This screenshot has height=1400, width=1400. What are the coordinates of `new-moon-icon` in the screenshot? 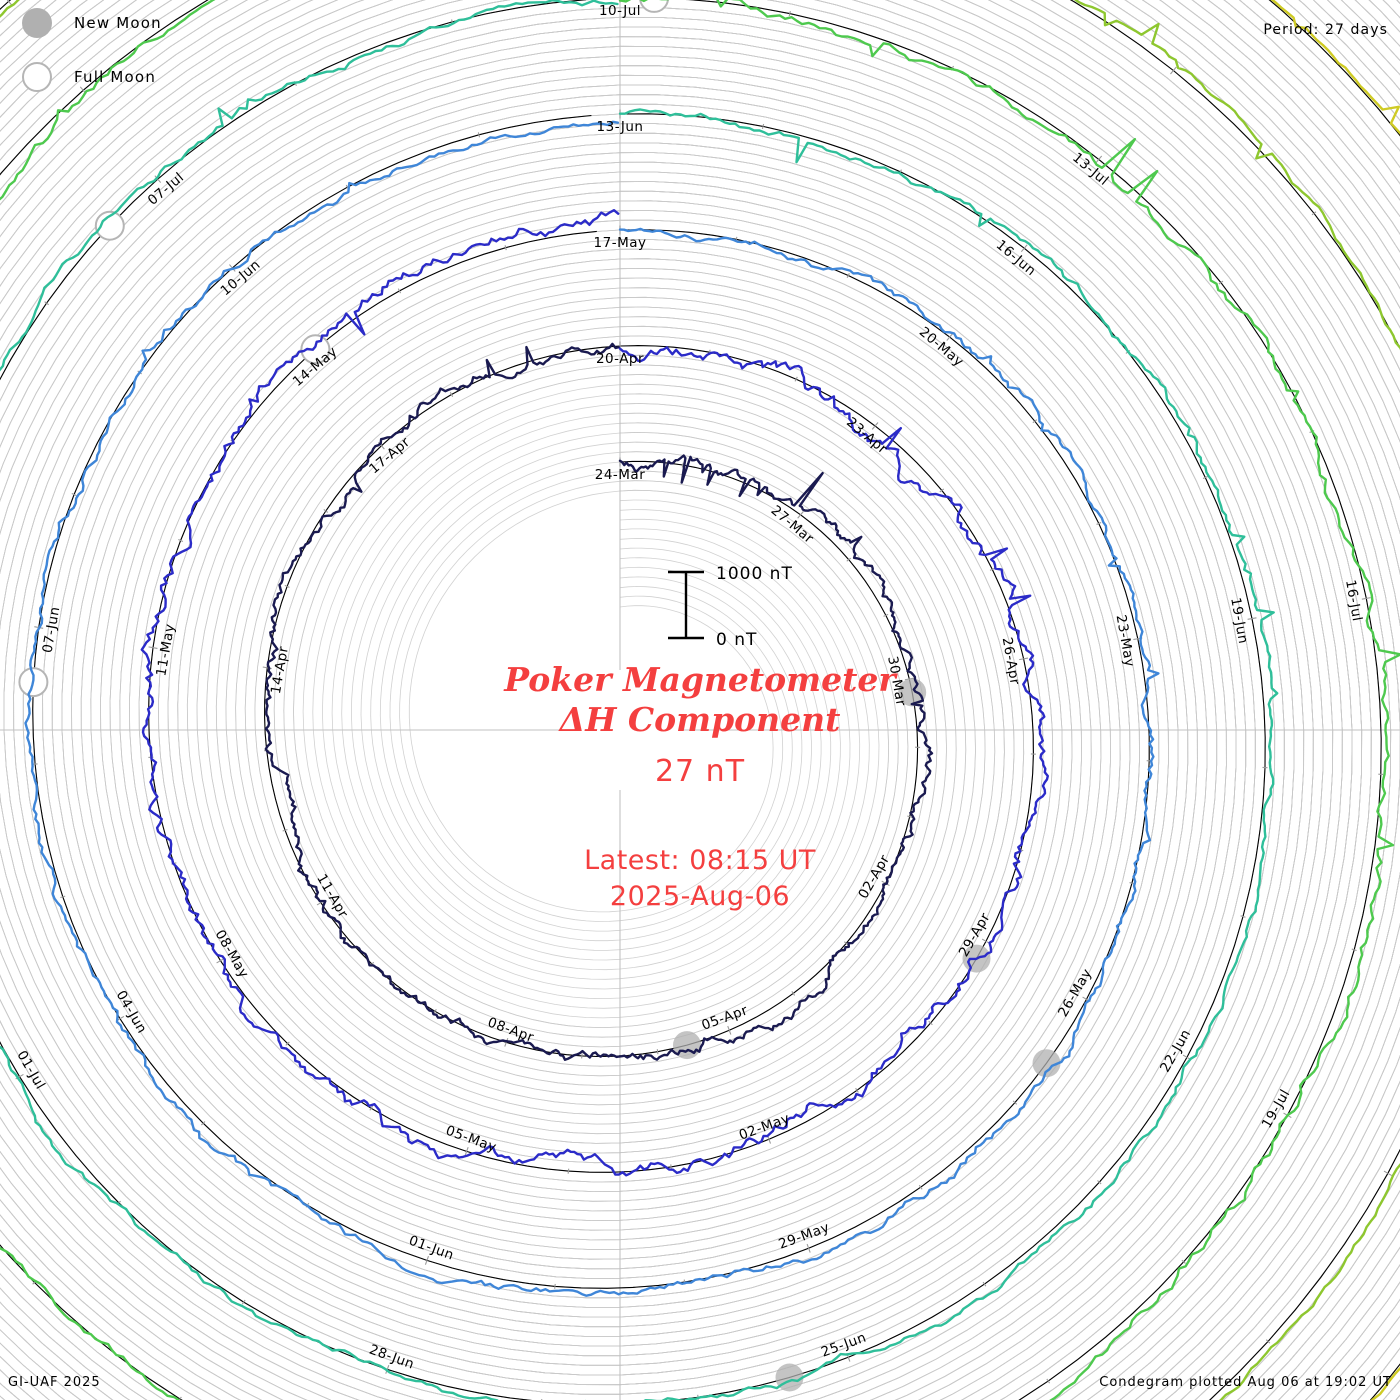 It's located at (37, 23).